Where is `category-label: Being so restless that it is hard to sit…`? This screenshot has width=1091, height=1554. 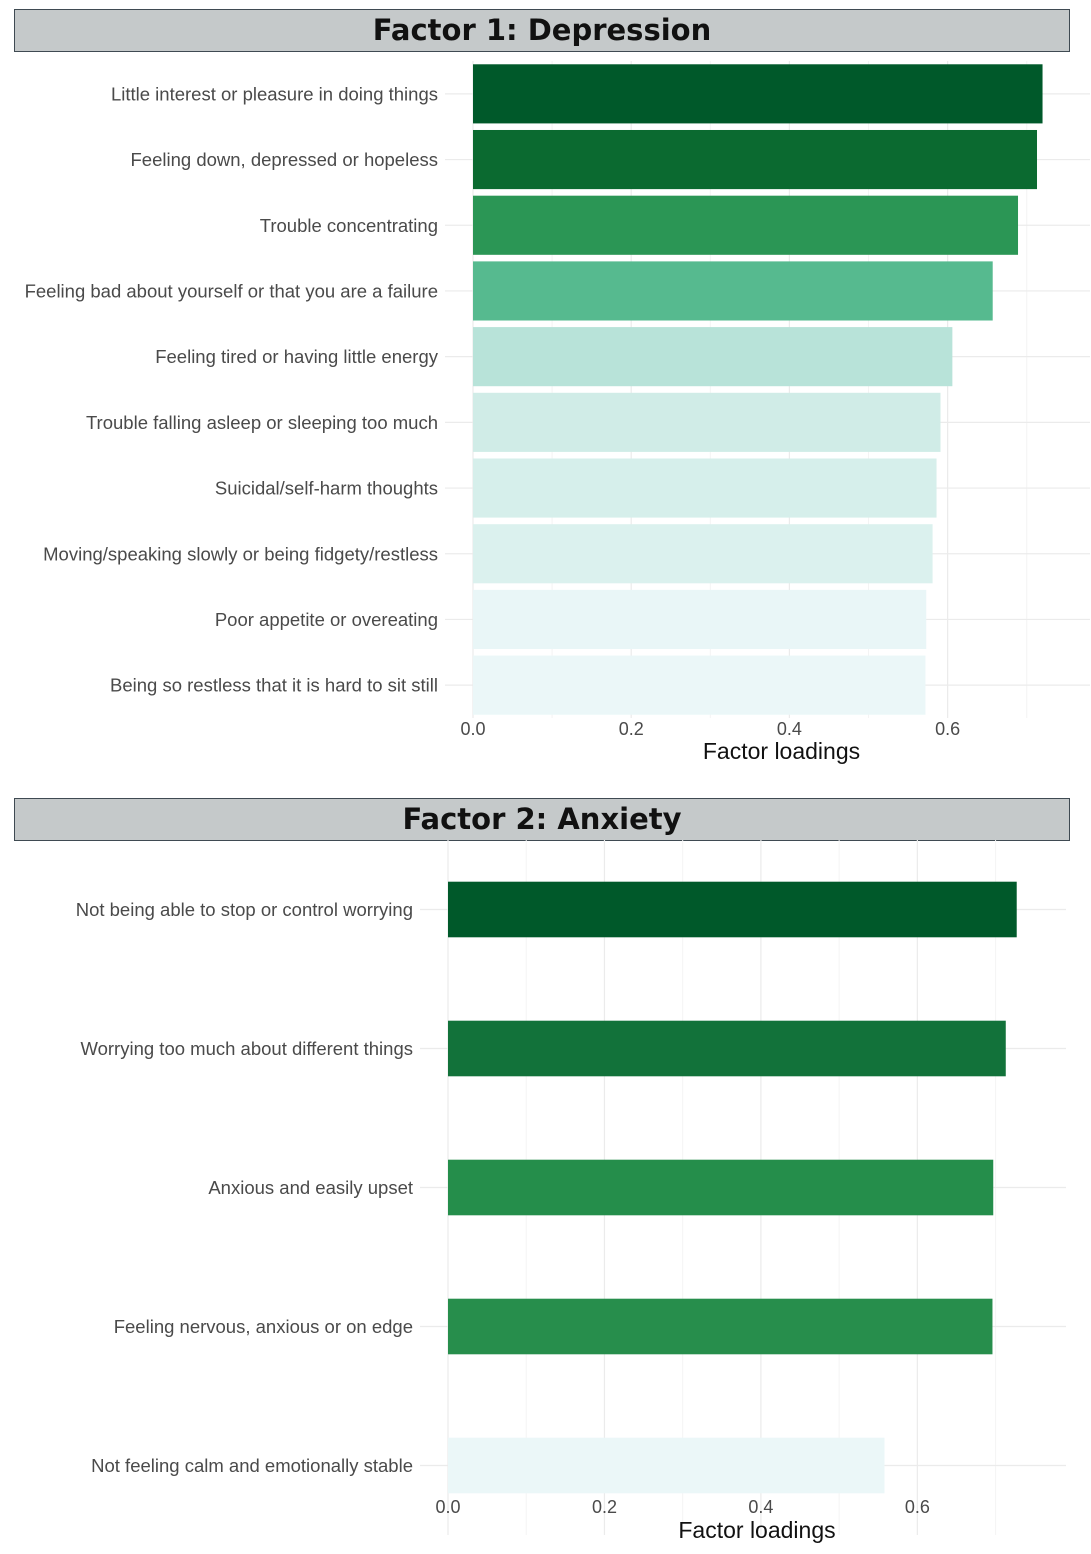 category-label: Being so restless that it is hard to sit… is located at coordinates (274, 685).